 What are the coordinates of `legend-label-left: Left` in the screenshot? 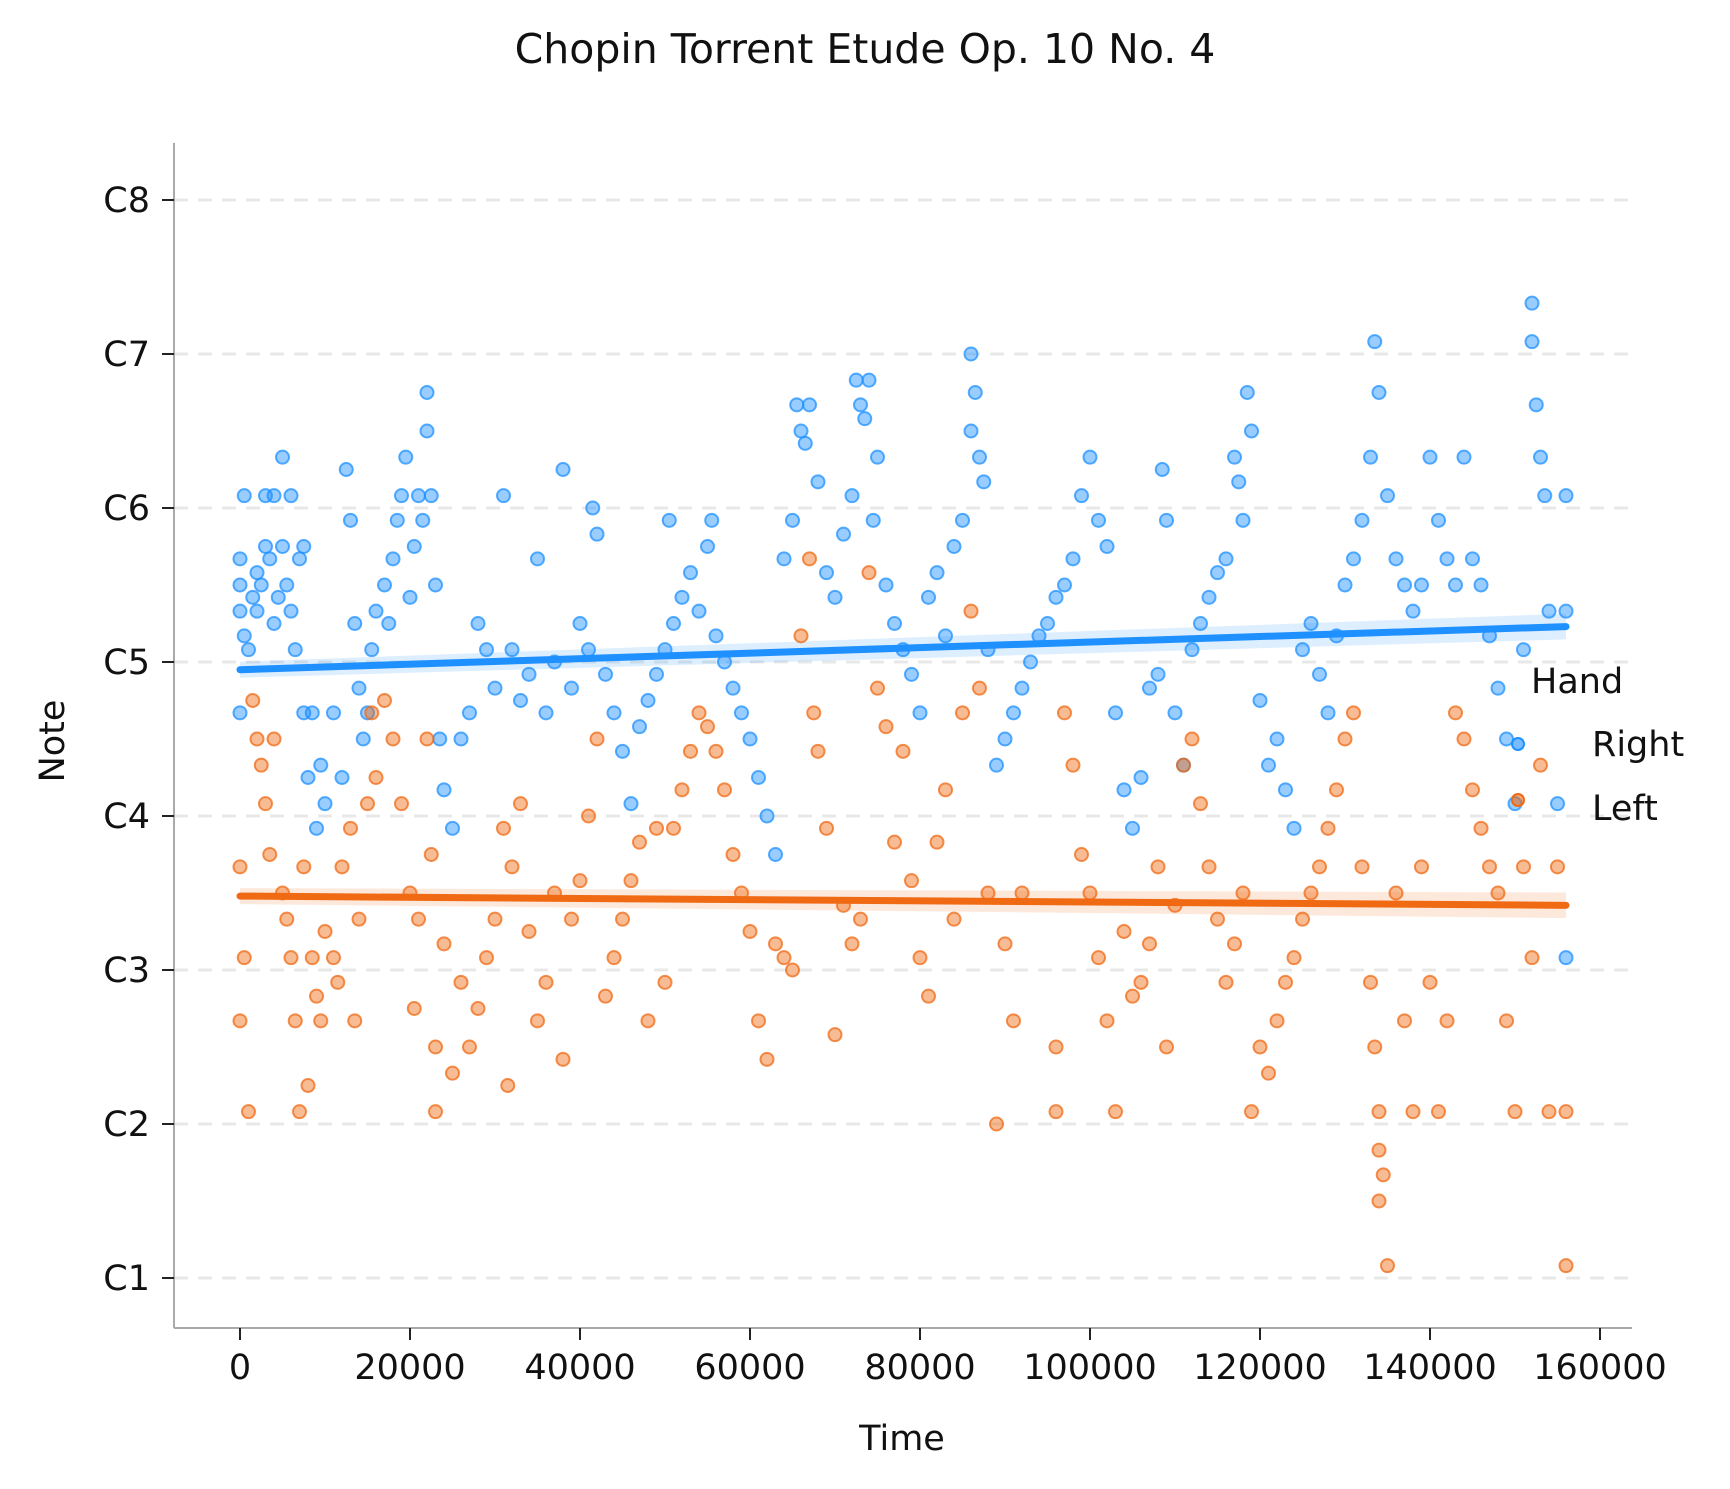 It's located at (1625, 809).